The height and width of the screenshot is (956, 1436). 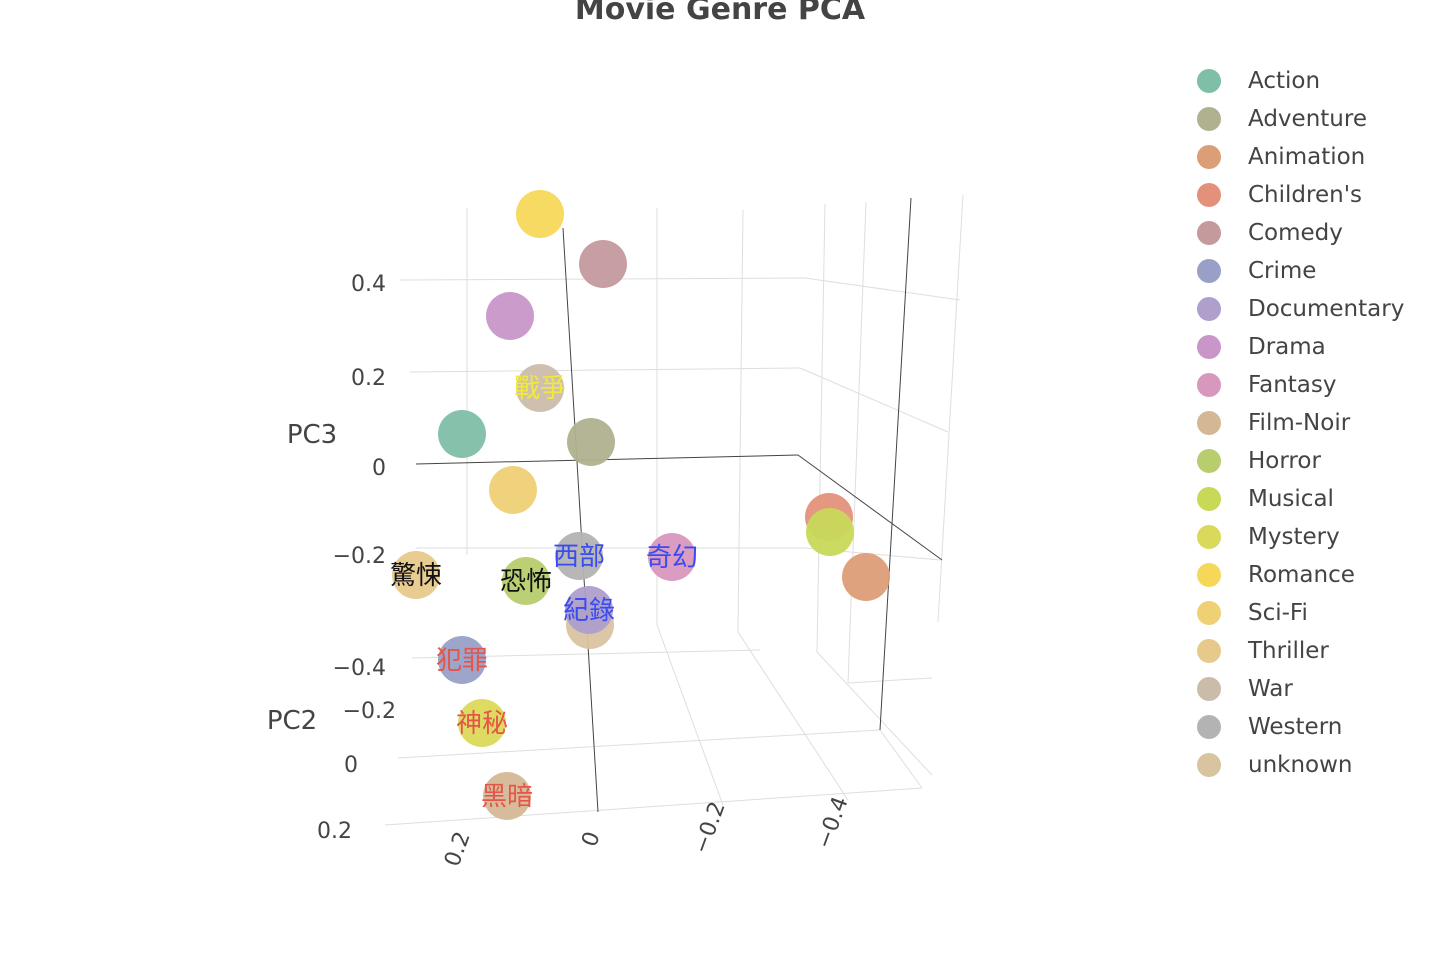 What do you see at coordinates (312, 435) in the screenshot?
I see `z-axis-title: PC3` at bounding box center [312, 435].